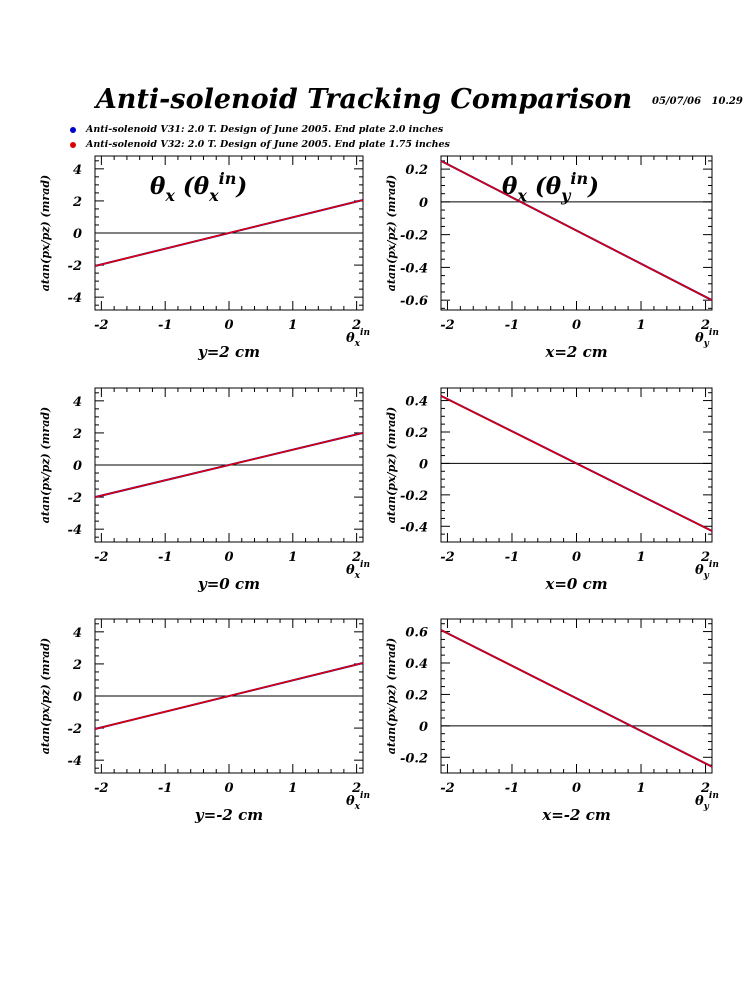 This screenshot has height=1000, width=750. What do you see at coordinates (228, 584) in the screenshot?
I see `panel-caption: y=0 cm` at bounding box center [228, 584].